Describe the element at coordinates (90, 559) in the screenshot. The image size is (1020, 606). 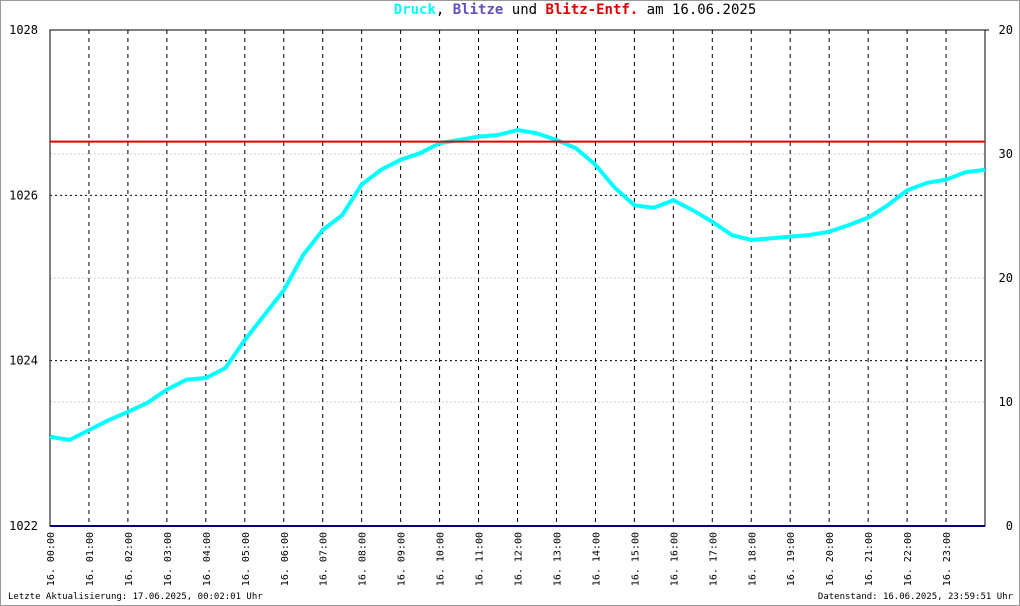
I see `x-tick-label: 16. 01:00` at that location.